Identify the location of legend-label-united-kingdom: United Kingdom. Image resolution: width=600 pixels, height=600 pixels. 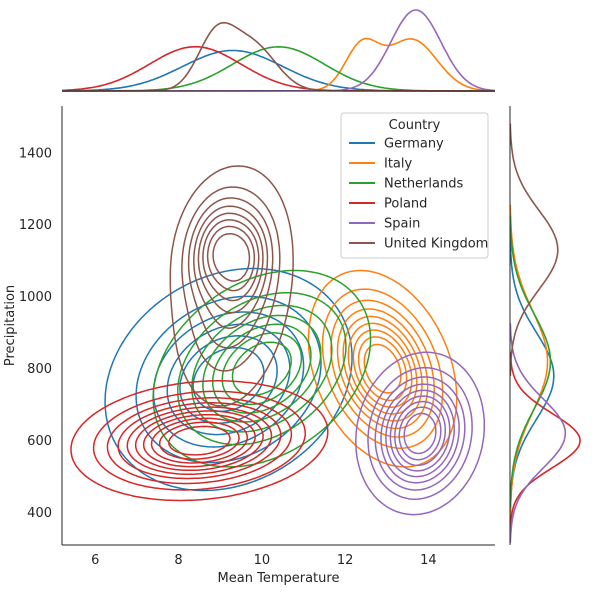
(436, 244).